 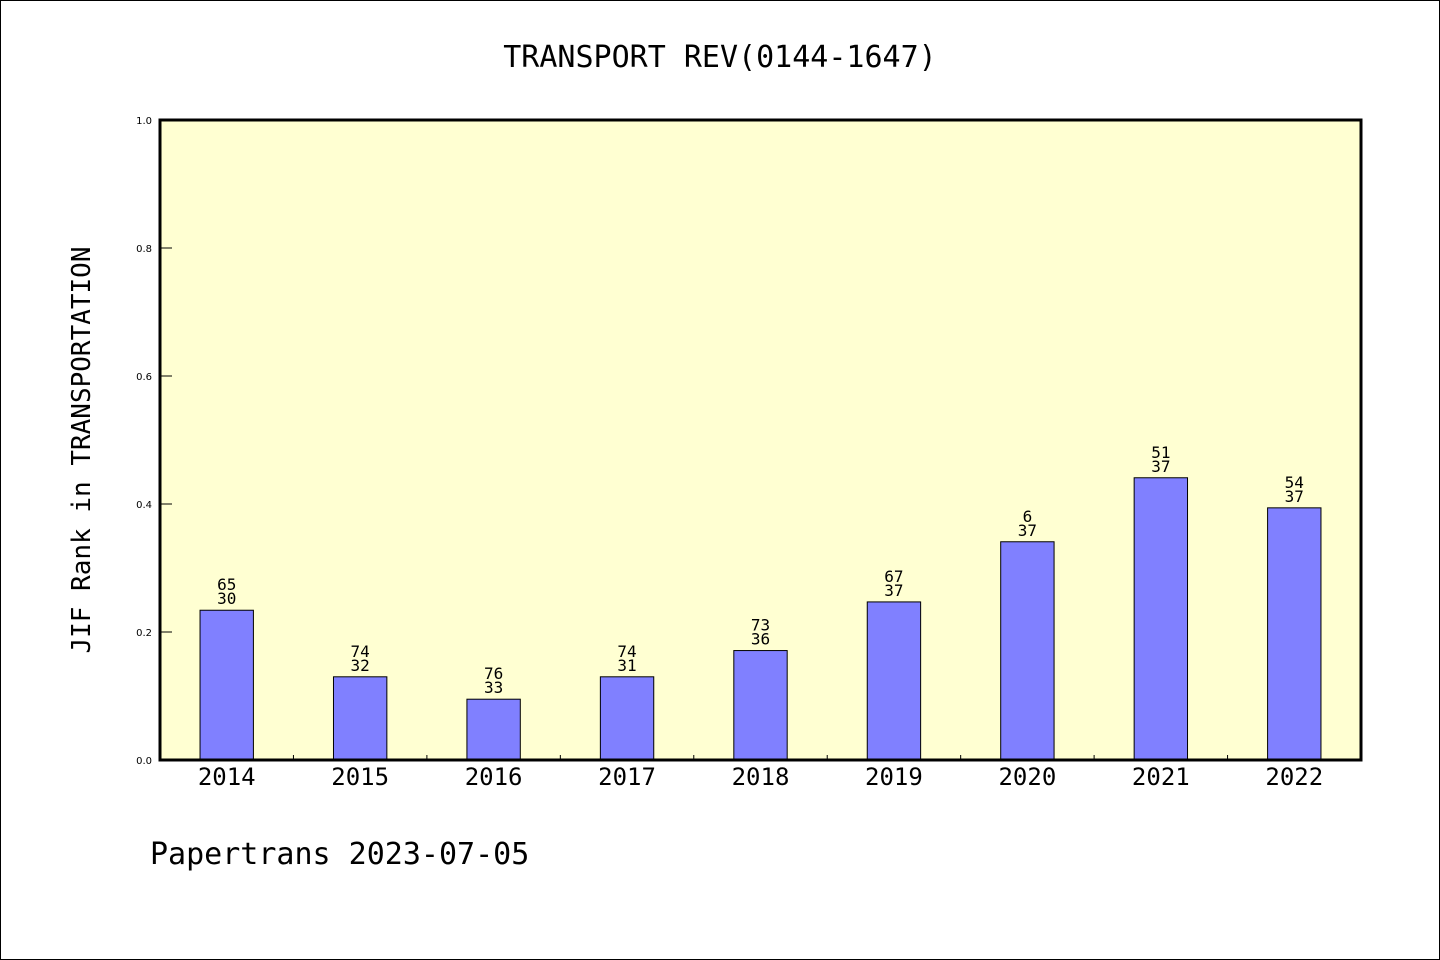 I want to click on x-tick-label-2018: 2018, so click(x=761, y=777).